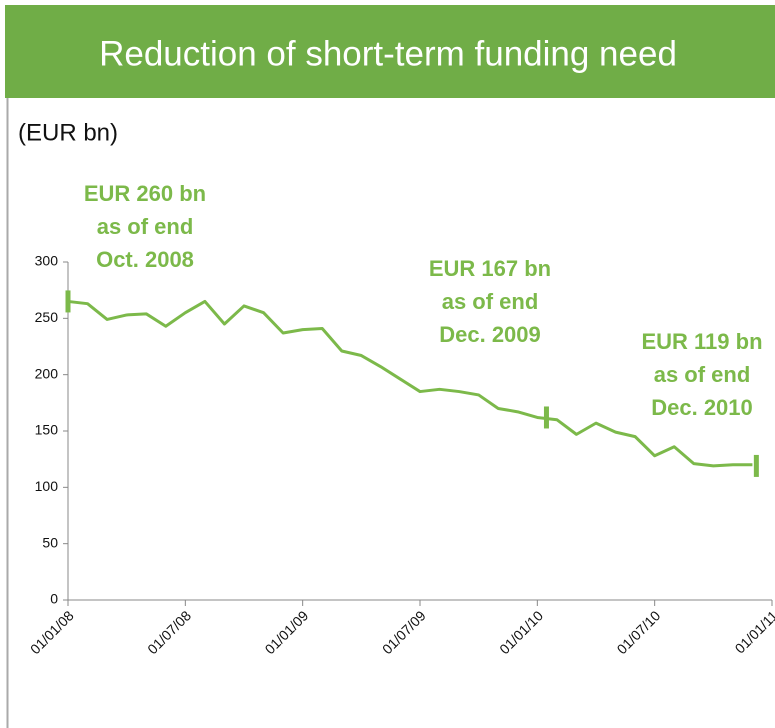 The height and width of the screenshot is (728, 775). What do you see at coordinates (54, 599) in the screenshot?
I see `y-tick-label: 0` at bounding box center [54, 599].